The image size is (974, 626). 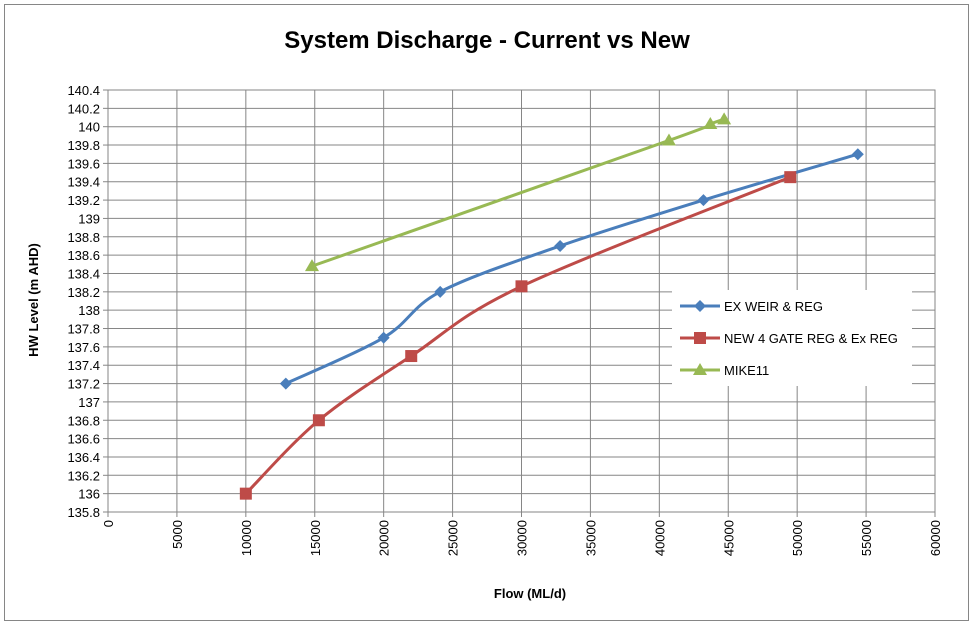 I want to click on y-axis-title: HW Level (m AHD), so click(x=33, y=300).